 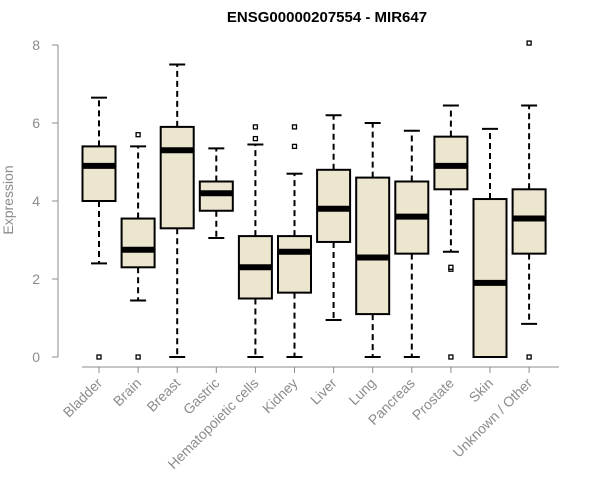 I want to click on box-gastric, so click(x=216, y=193).